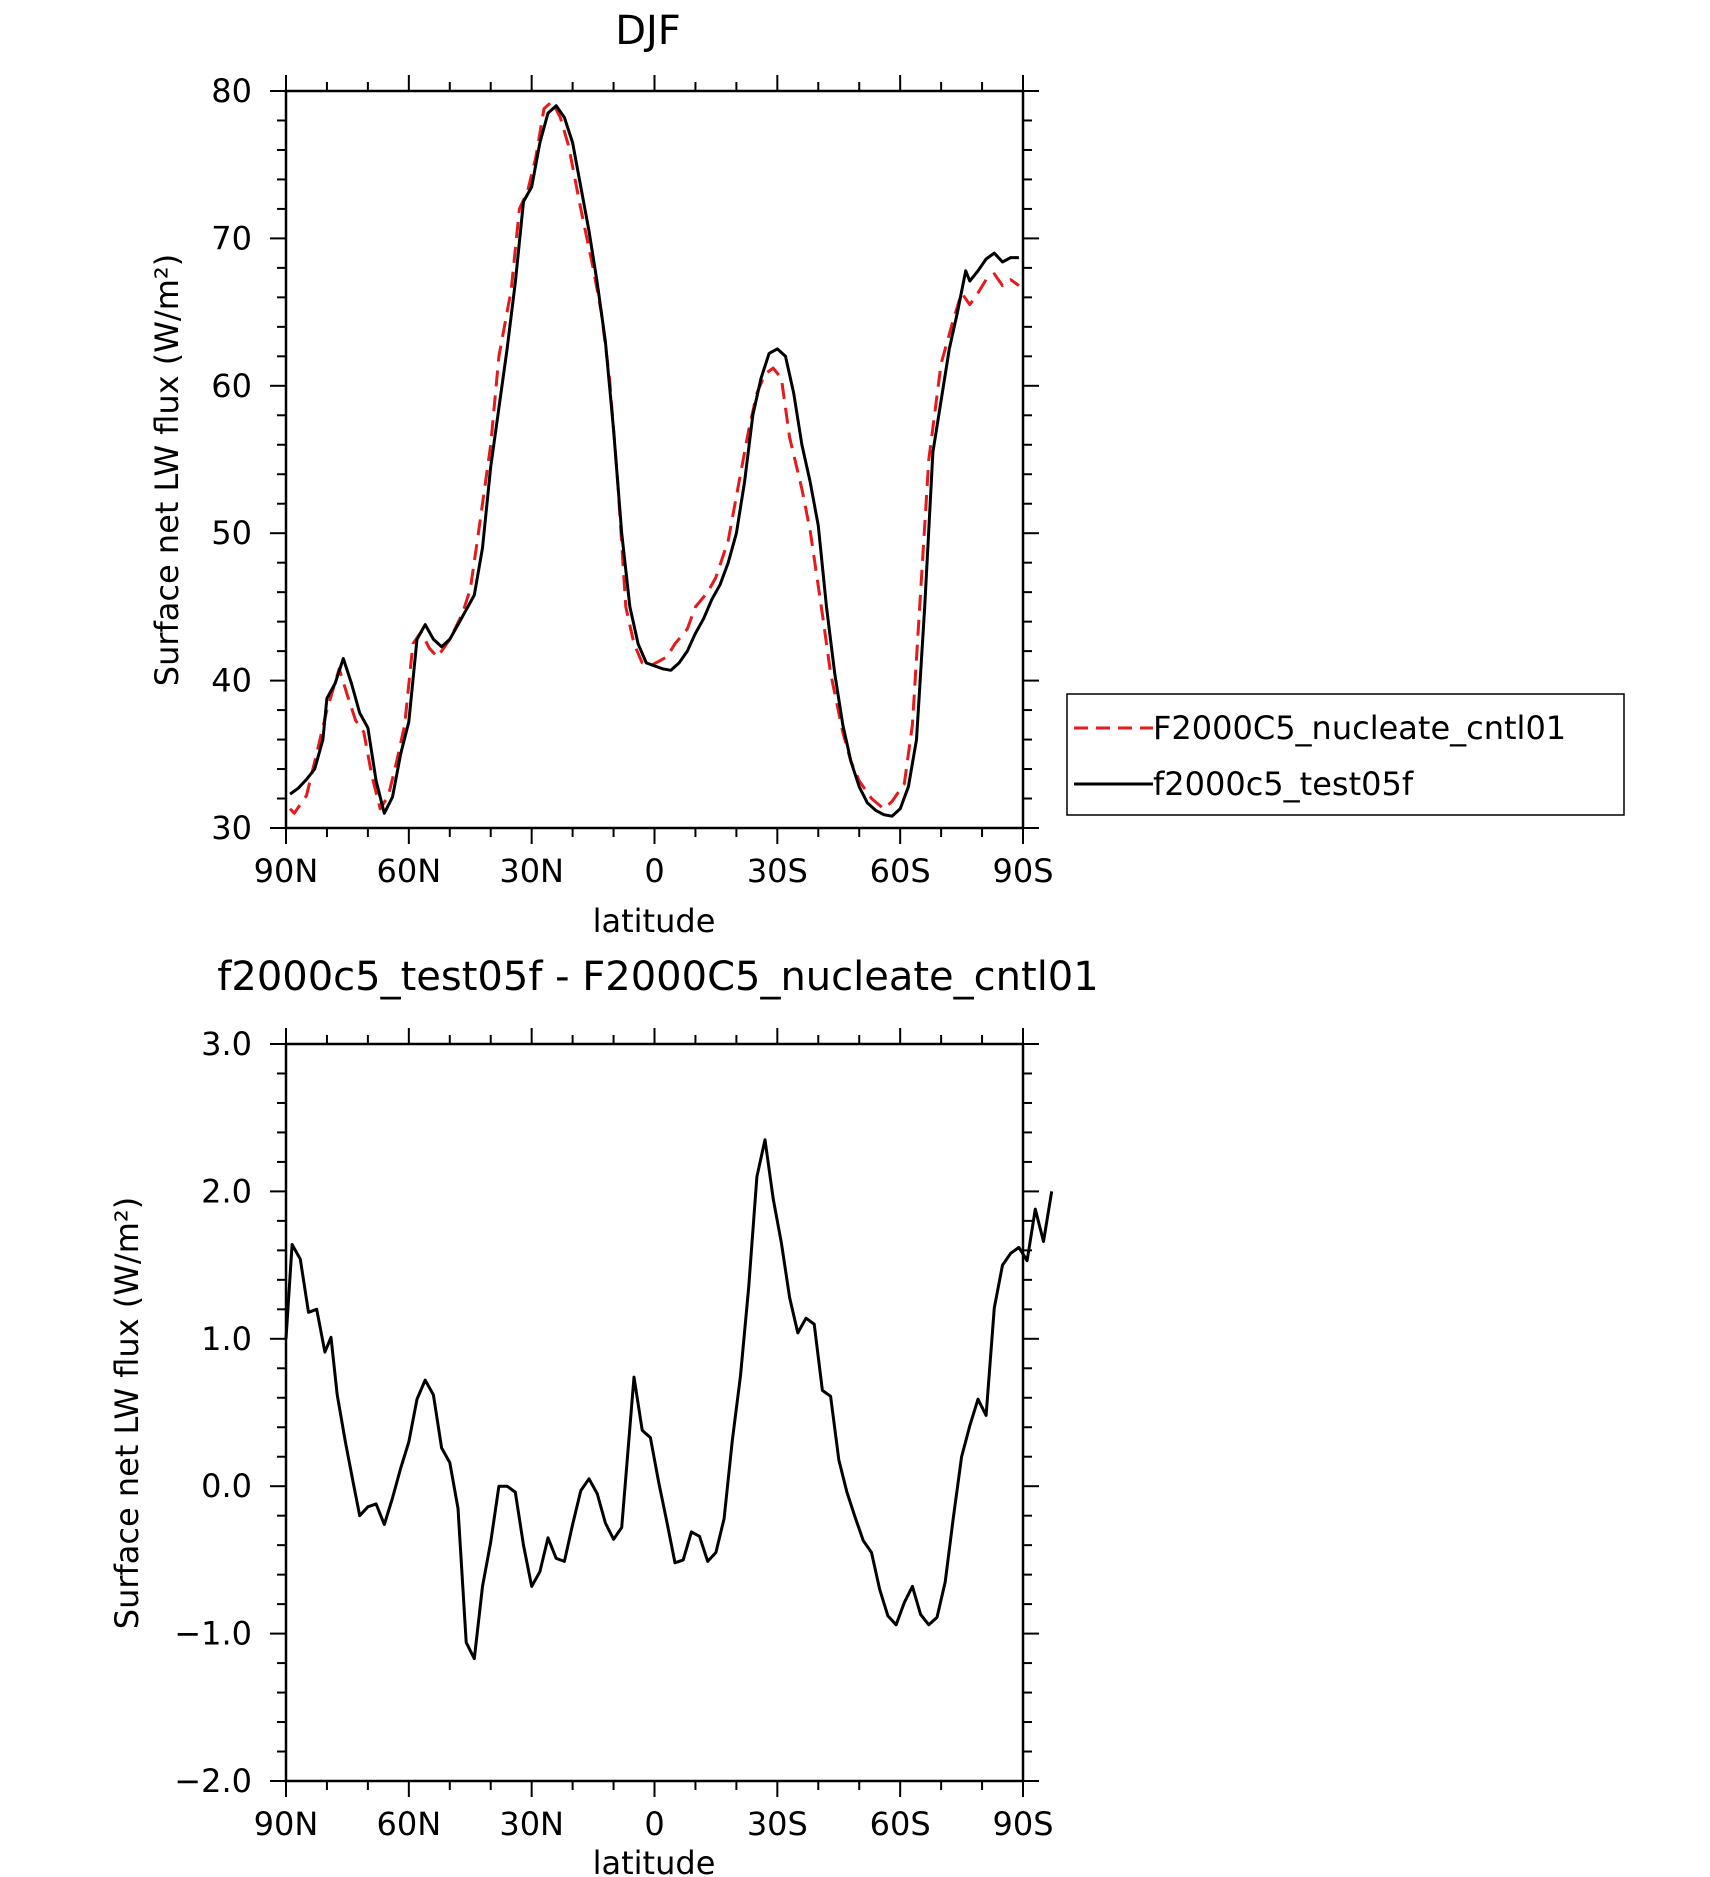 Image resolution: width=1710 pixels, height=1877 pixels. I want to click on y-tick-label: 30, so click(231, 828).